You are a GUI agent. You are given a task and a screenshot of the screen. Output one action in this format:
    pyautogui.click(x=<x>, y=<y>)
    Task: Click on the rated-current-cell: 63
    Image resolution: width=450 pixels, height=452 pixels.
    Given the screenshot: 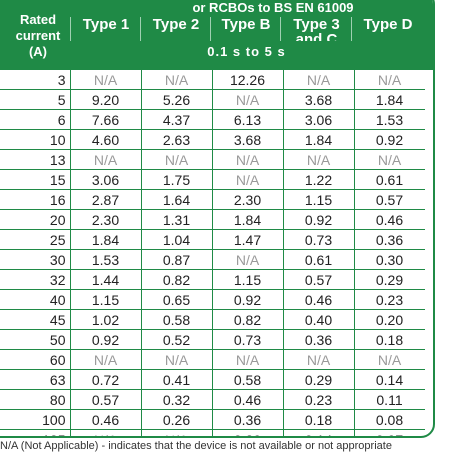 What is the action you would take?
    pyautogui.click(x=35, y=379)
    